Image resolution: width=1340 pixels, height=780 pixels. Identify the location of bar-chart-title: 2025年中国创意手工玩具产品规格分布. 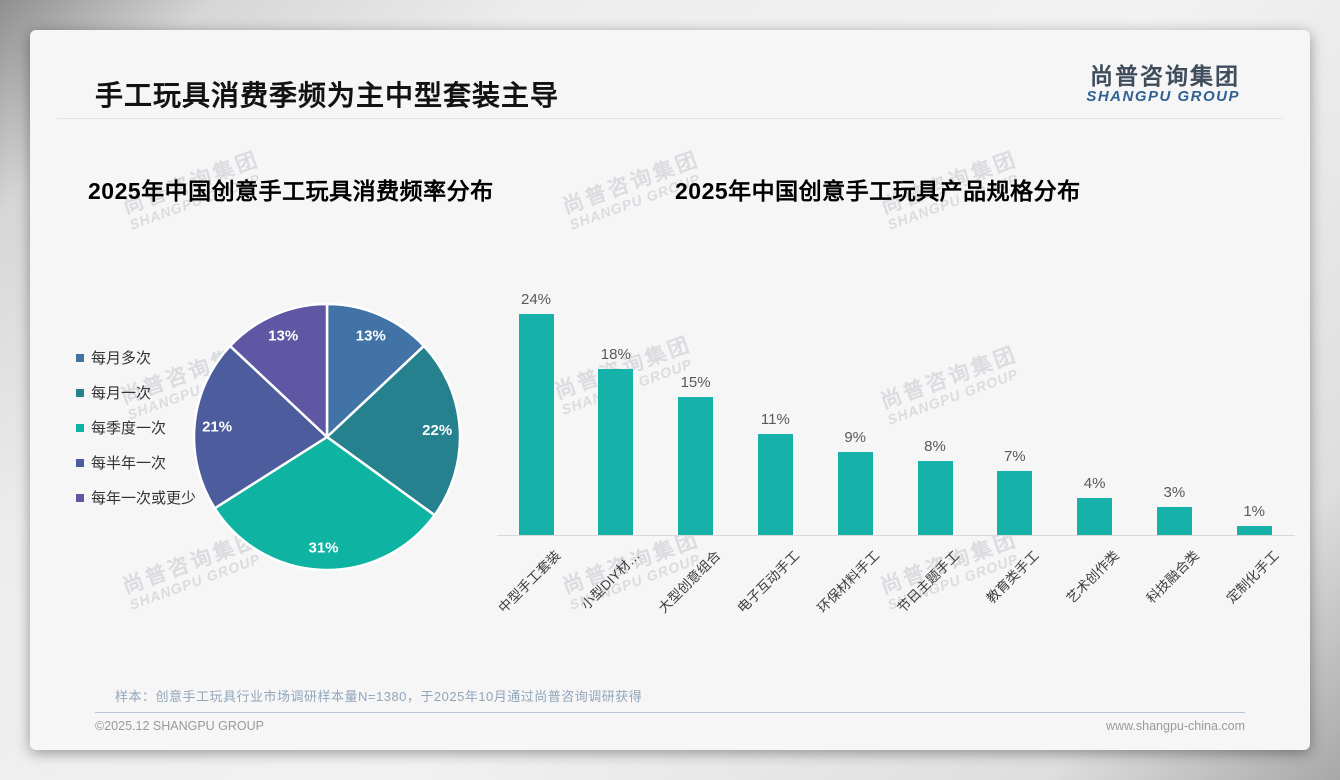
(878, 191).